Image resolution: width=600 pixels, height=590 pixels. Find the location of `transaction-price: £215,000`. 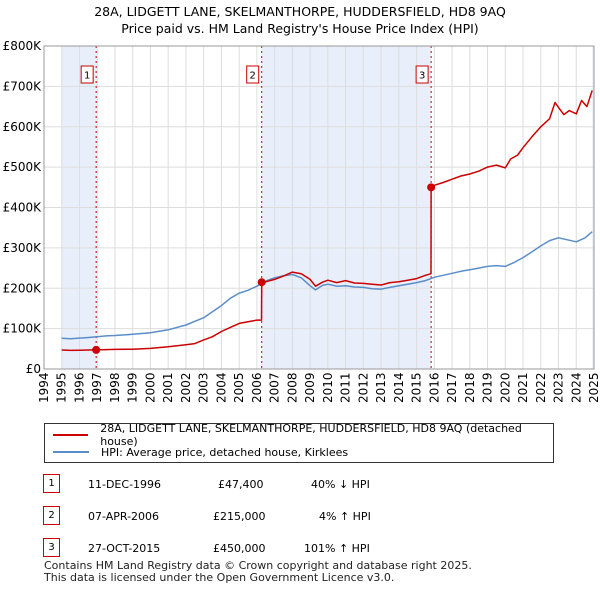

transaction-price: £215,000 is located at coordinates (239, 516).